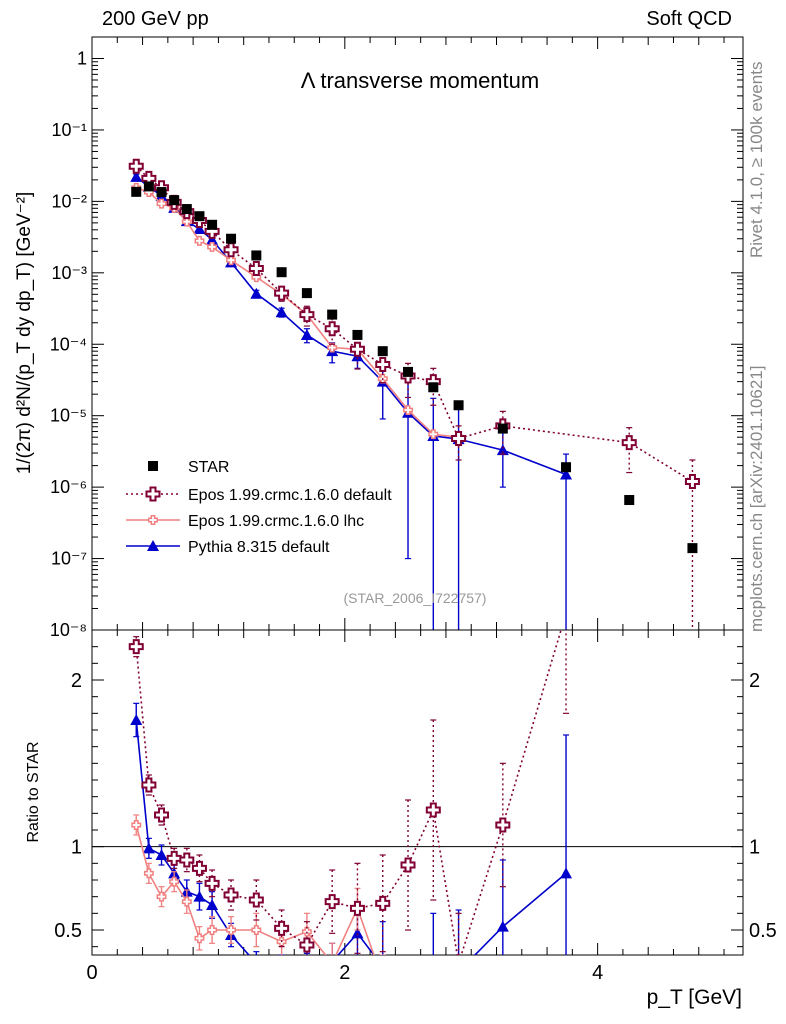 Image resolution: width=786 pixels, height=1024 pixels. What do you see at coordinates (68, 344) in the screenshot?
I see `main-y-tick-label: 10⁻⁴` at bounding box center [68, 344].